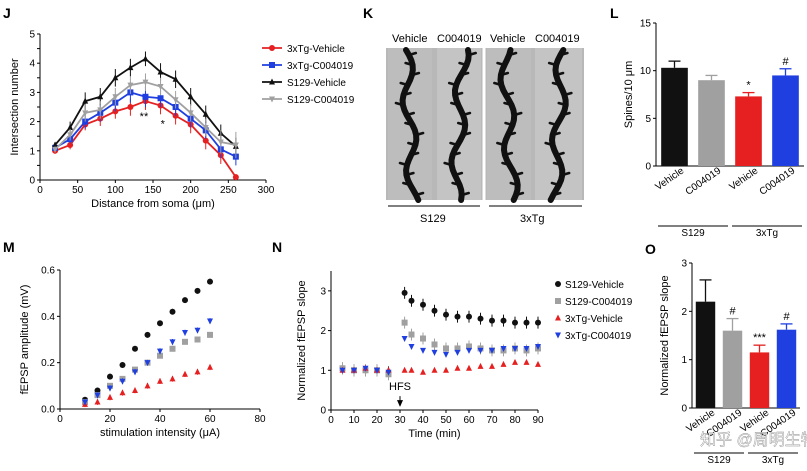 Image resolution: width=807 pixels, height=471 pixels. Describe the element at coordinates (557, 39) in the screenshot. I see `k-col-label-4: C004019` at that location.